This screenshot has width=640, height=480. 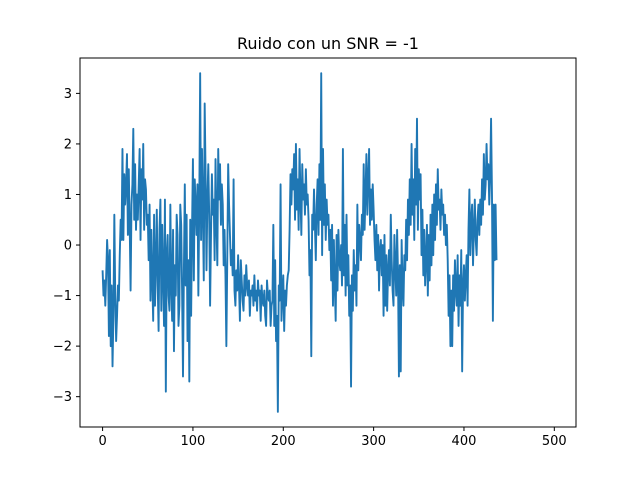 I want to click on y-tick-label: 2, so click(x=68, y=144).